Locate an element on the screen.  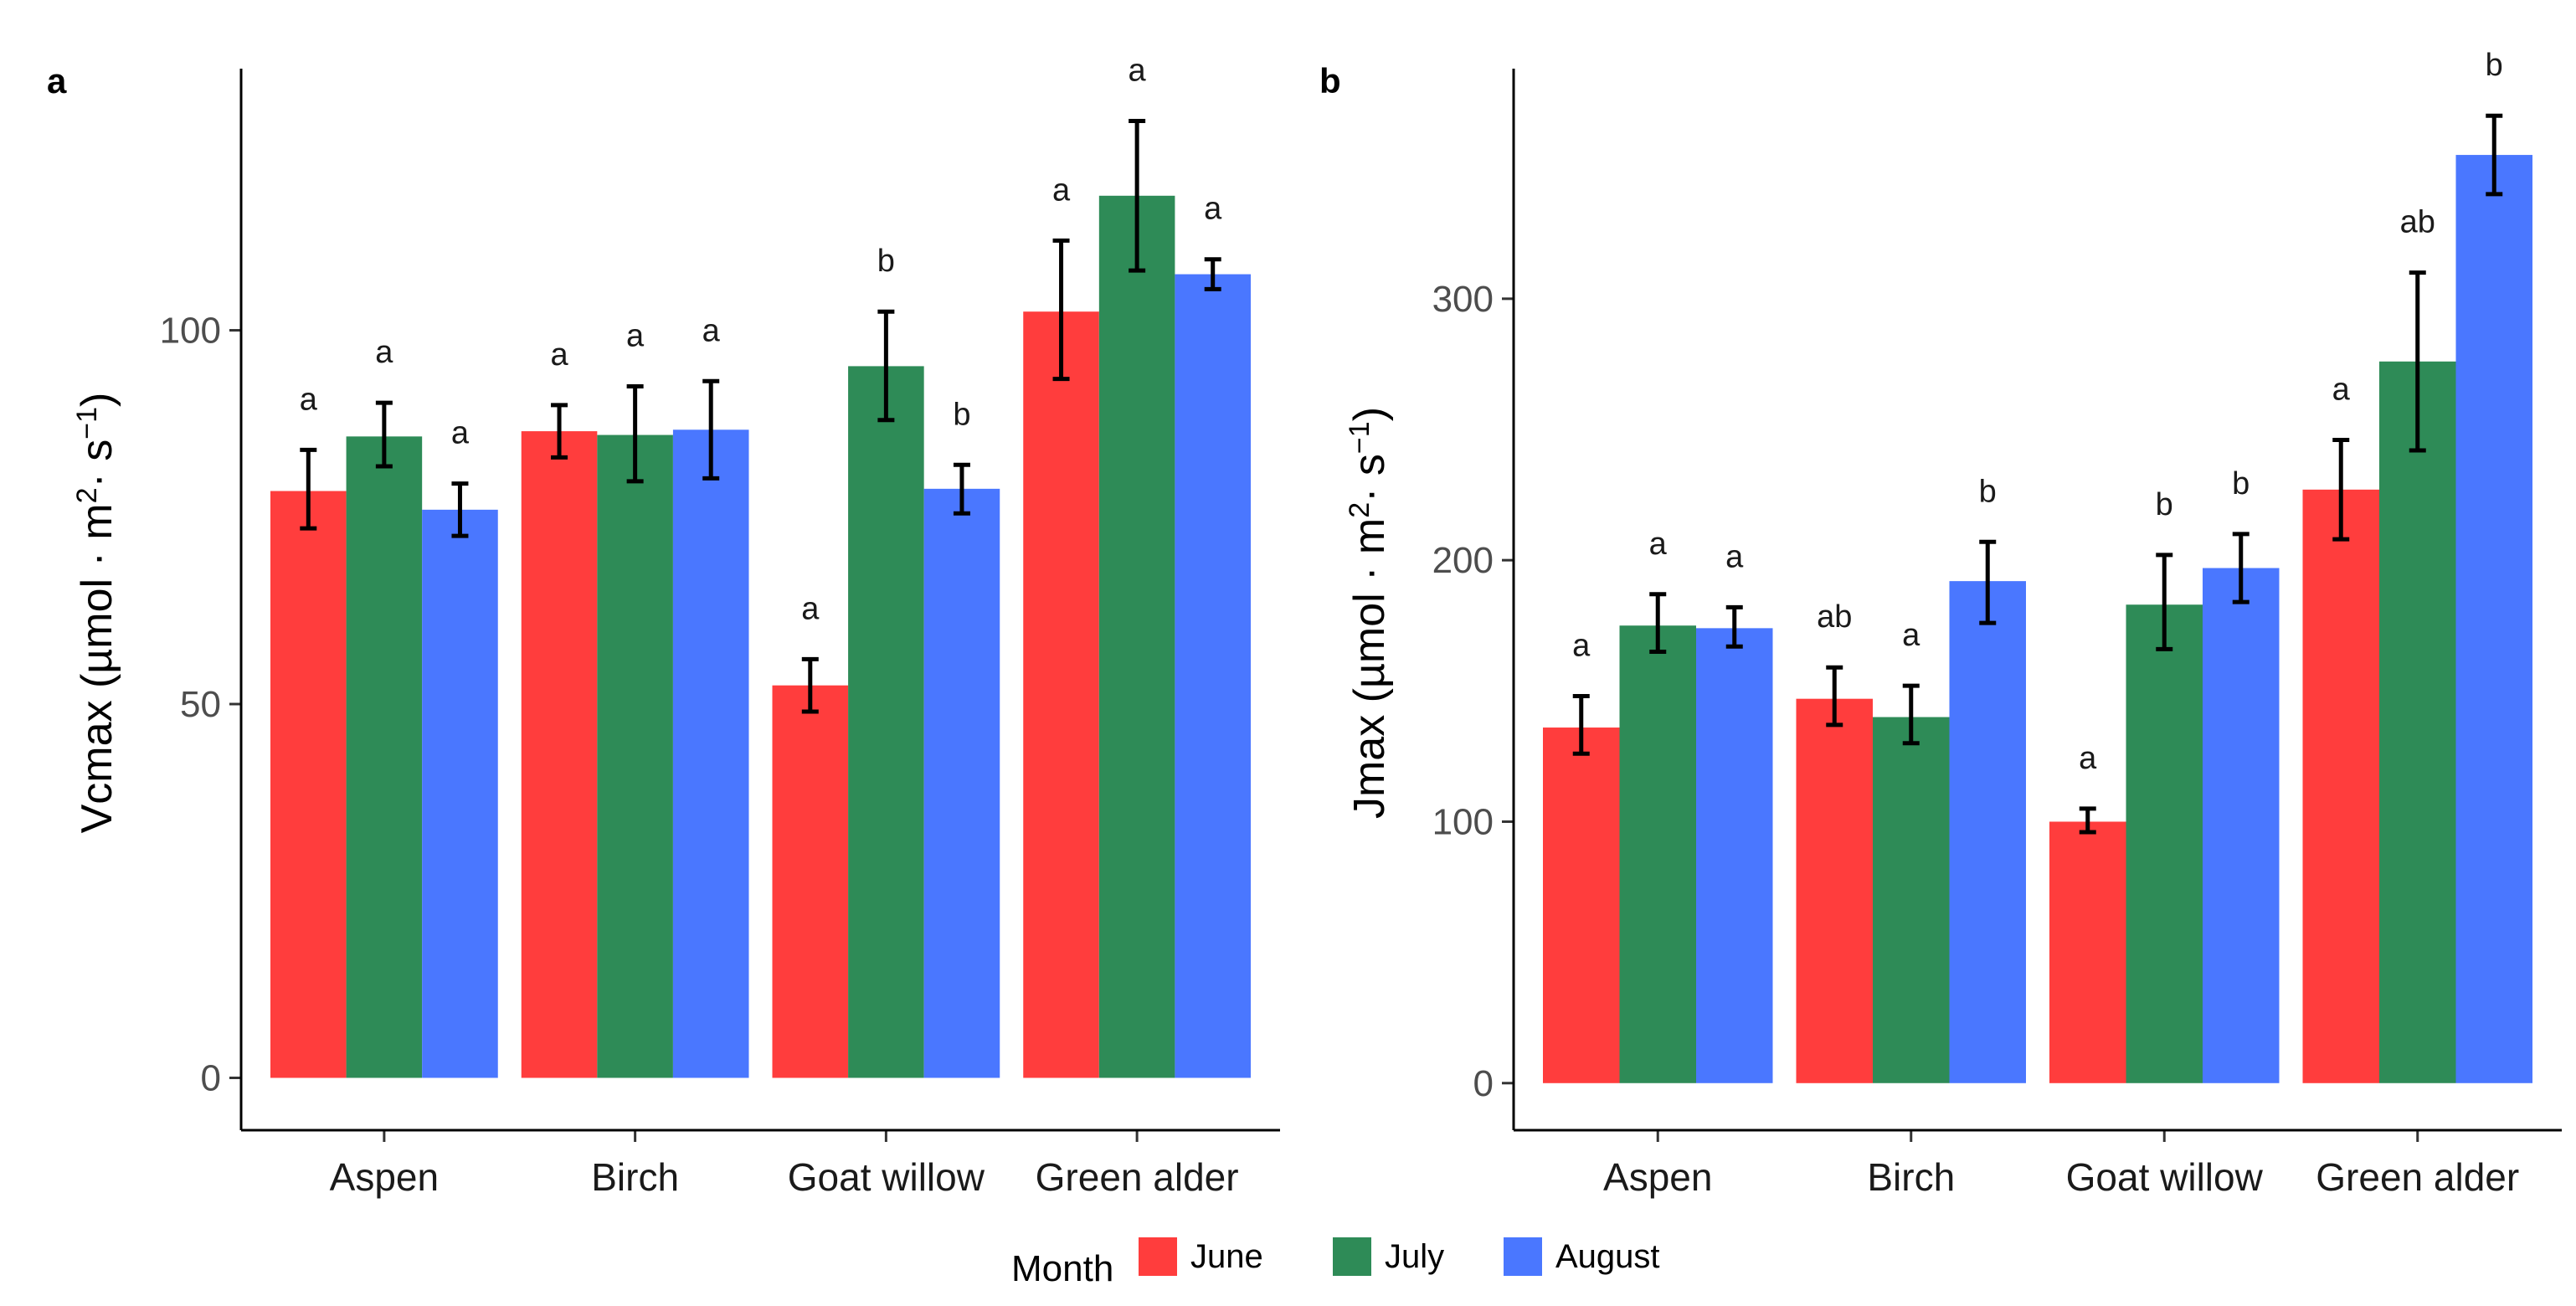
panel-a-y-ticks: 0 50 100 is located at coordinates (200, 704).